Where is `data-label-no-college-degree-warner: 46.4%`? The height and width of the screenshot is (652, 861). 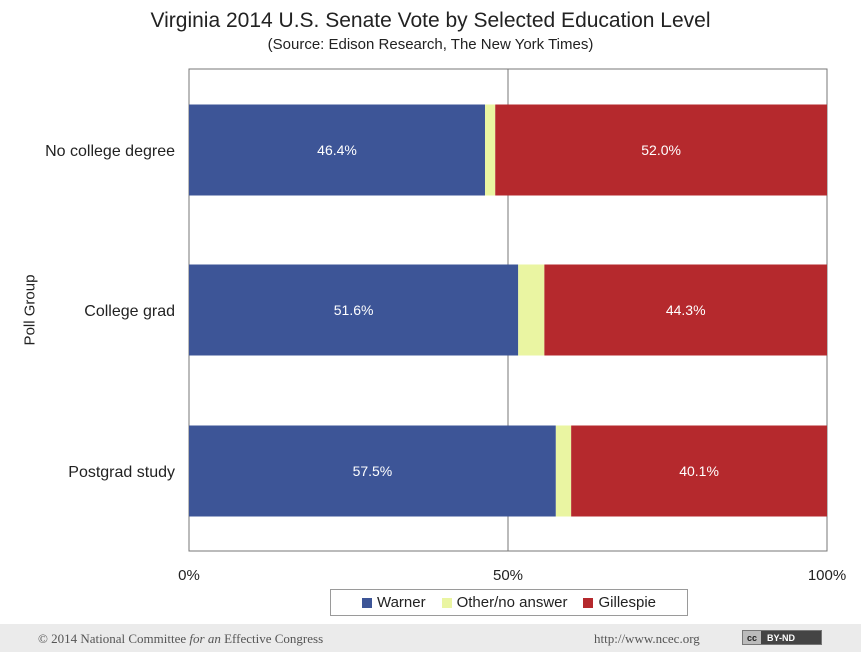 data-label-no-college-degree-warner: 46.4% is located at coordinates (337, 150).